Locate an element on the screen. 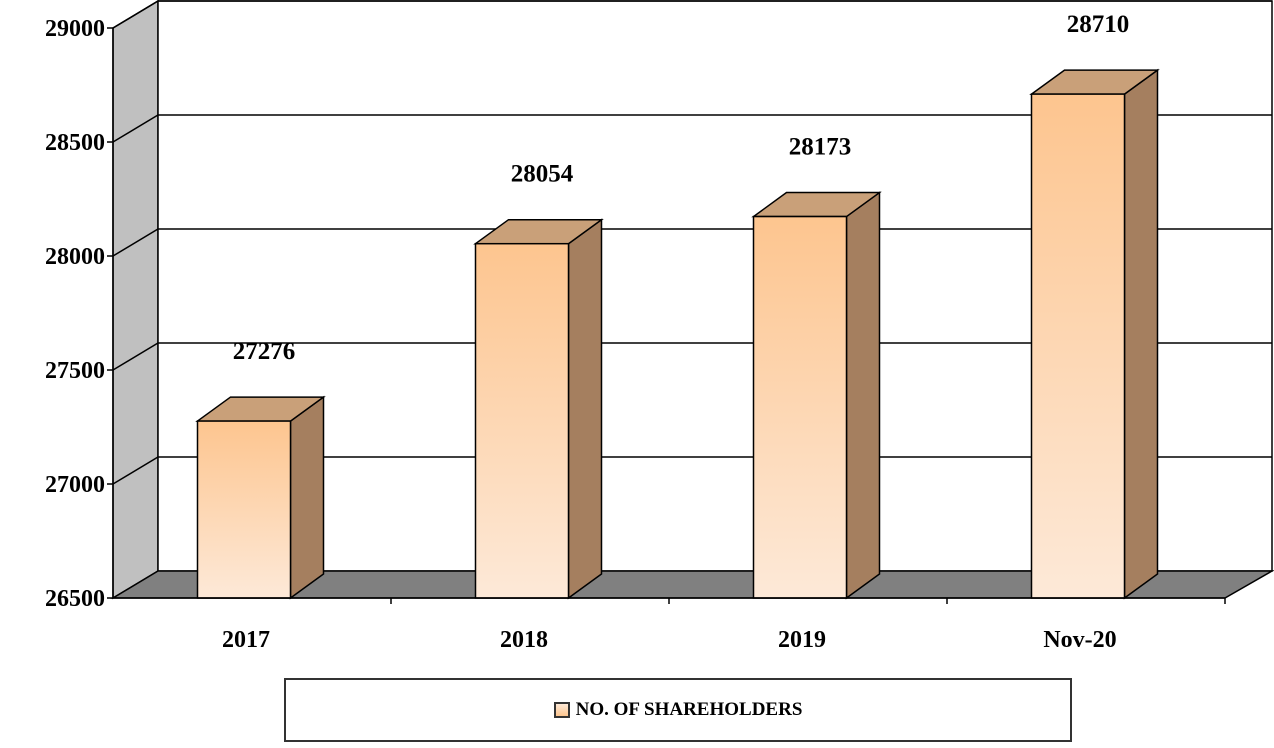  y-tick-label: 29000 is located at coordinates (75, 29).